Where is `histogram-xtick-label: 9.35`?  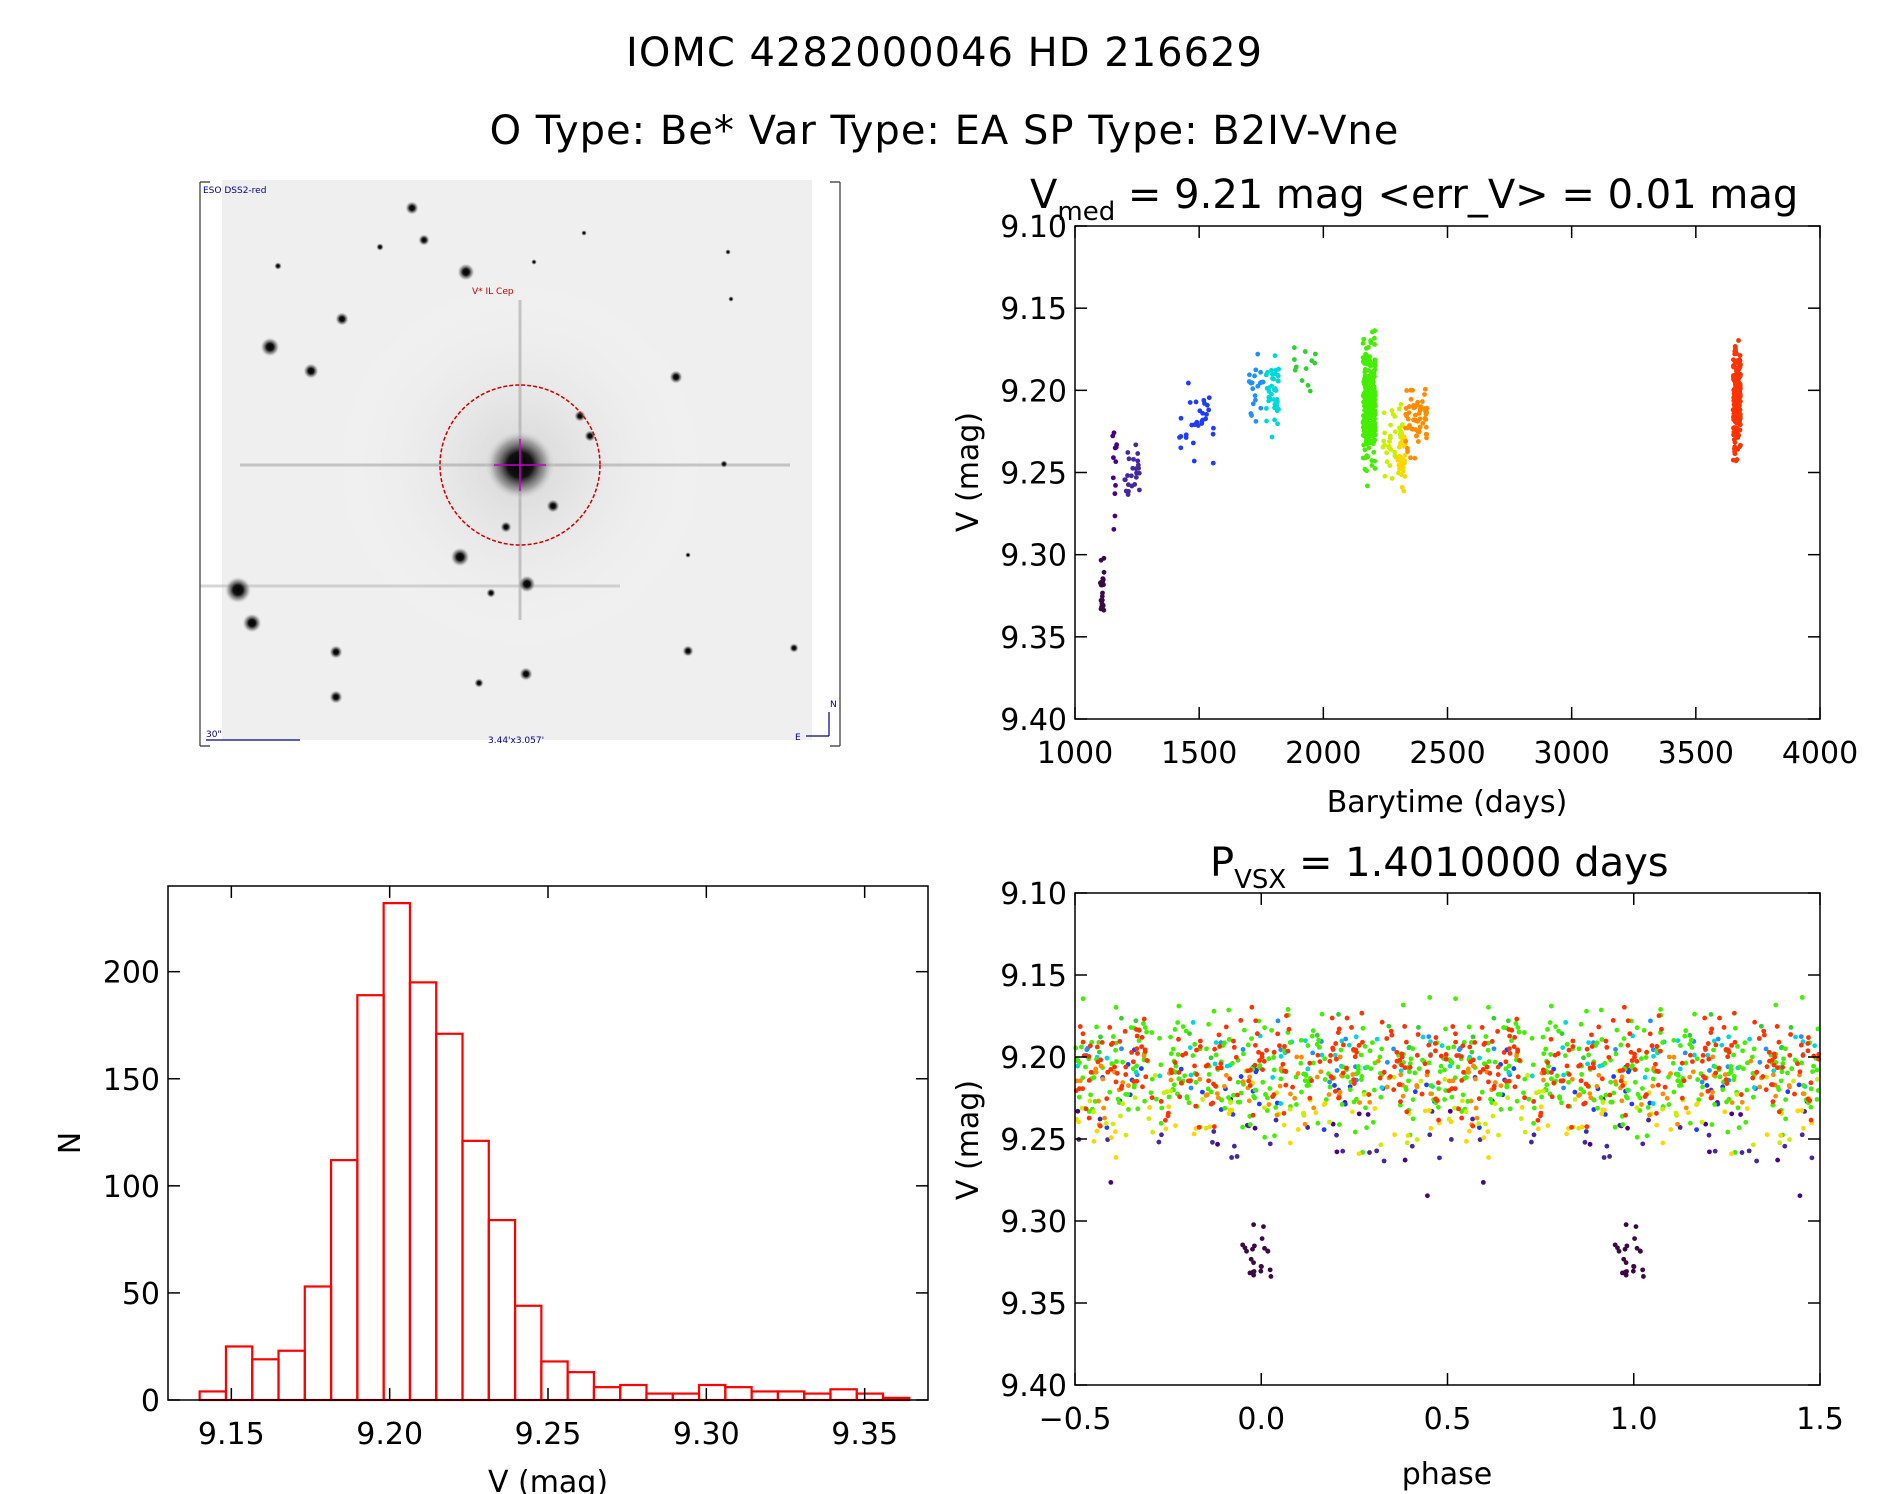
histogram-xtick-label: 9.35 is located at coordinates (864, 1434).